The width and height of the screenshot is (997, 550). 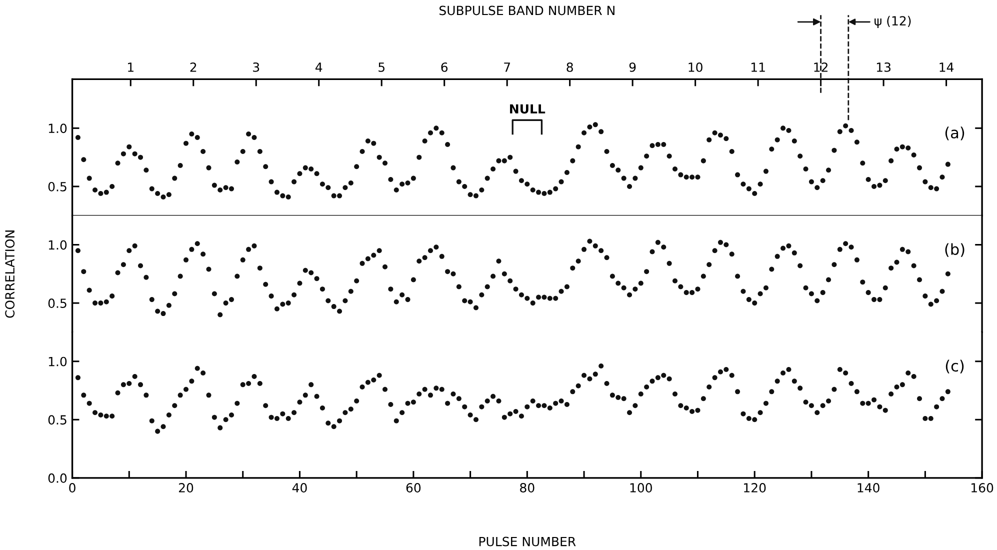 What do you see at coordinates (256, 67) in the screenshot?
I see `x2-tick-label: 3` at bounding box center [256, 67].